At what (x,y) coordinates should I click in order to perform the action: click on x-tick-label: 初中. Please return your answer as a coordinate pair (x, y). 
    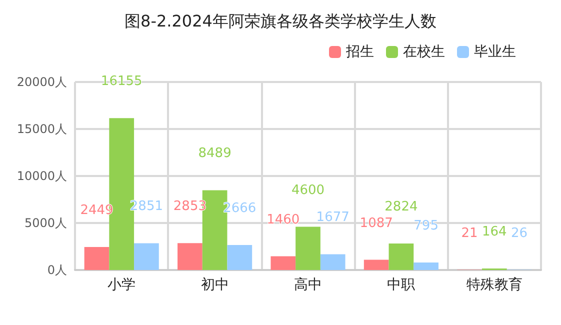
    Looking at the image, I should click on (214, 285).